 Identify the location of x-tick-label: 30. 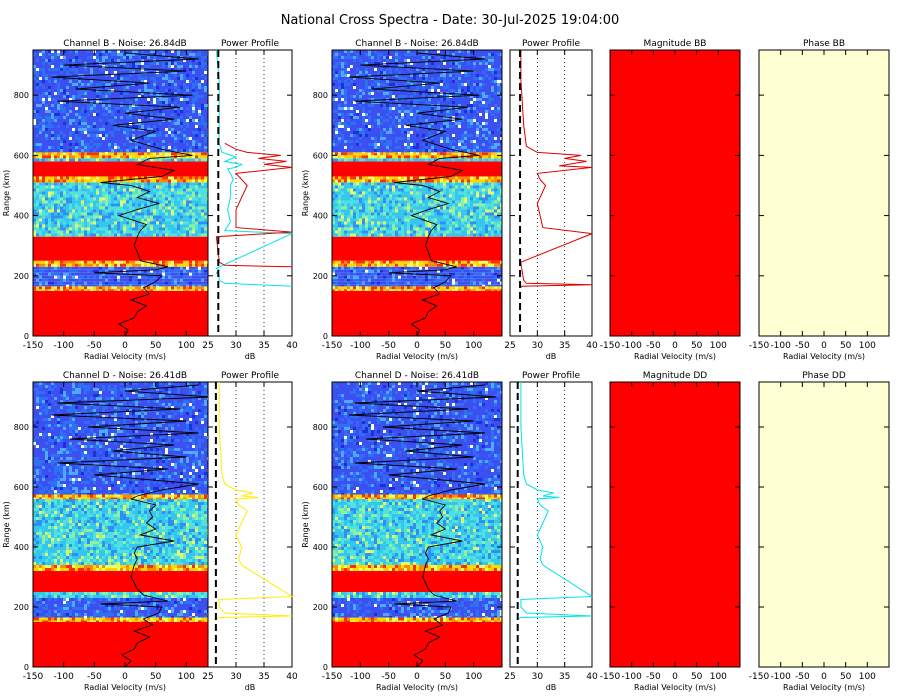
(236, 346).